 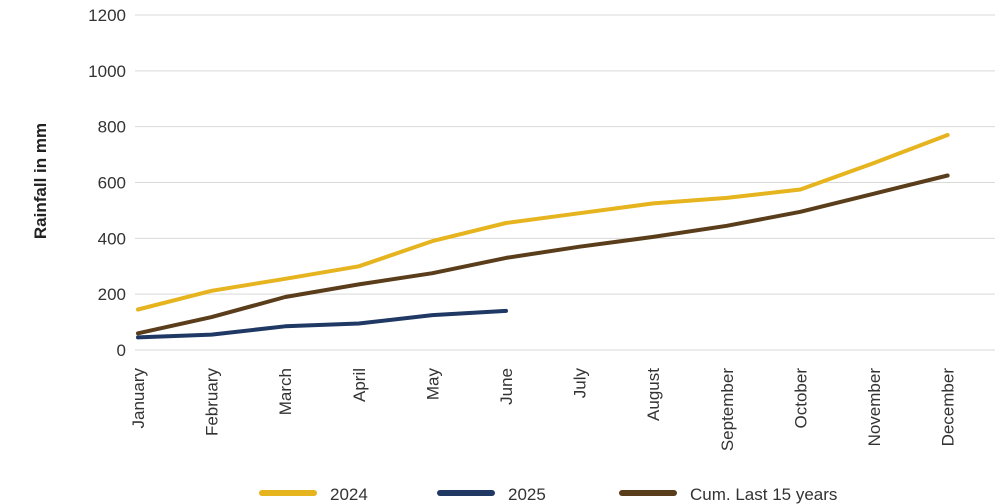 I want to click on x-tick-label: January, so click(x=138, y=398).